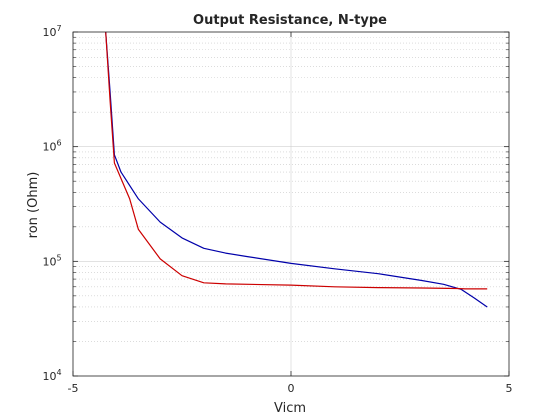 This screenshot has height=420, width=560. I want to click on x-tick-label: 0, so click(291, 388).